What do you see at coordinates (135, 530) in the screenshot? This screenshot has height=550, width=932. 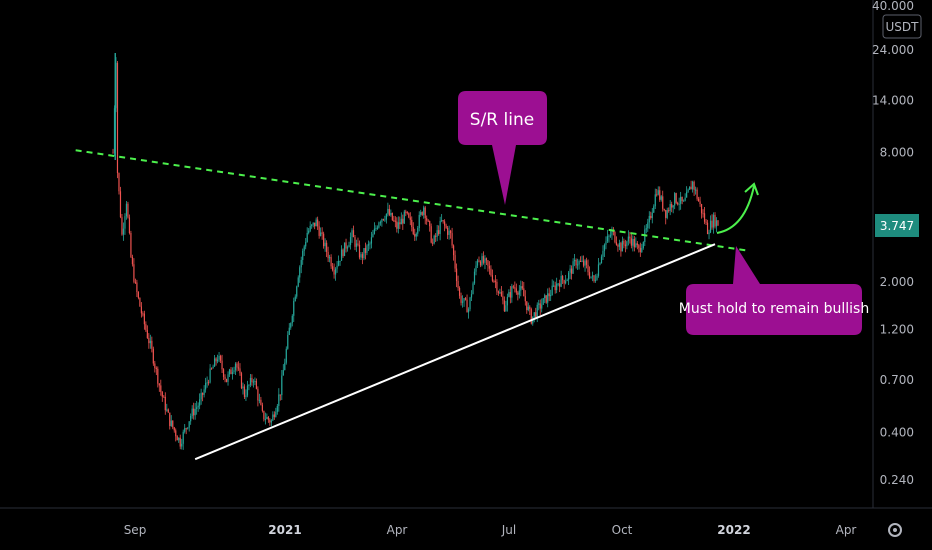 I see `time-tick-label: Sep` at bounding box center [135, 530].